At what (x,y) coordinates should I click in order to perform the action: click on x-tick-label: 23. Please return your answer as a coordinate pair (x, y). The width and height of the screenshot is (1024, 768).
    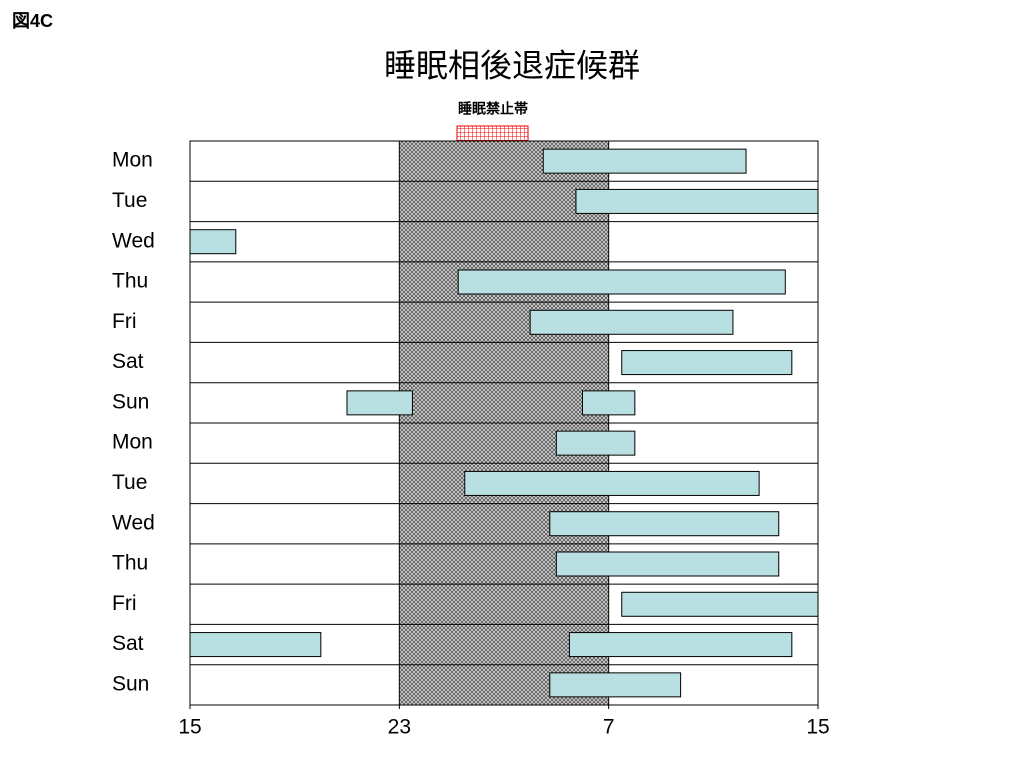
    Looking at the image, I should click on (399, 727).